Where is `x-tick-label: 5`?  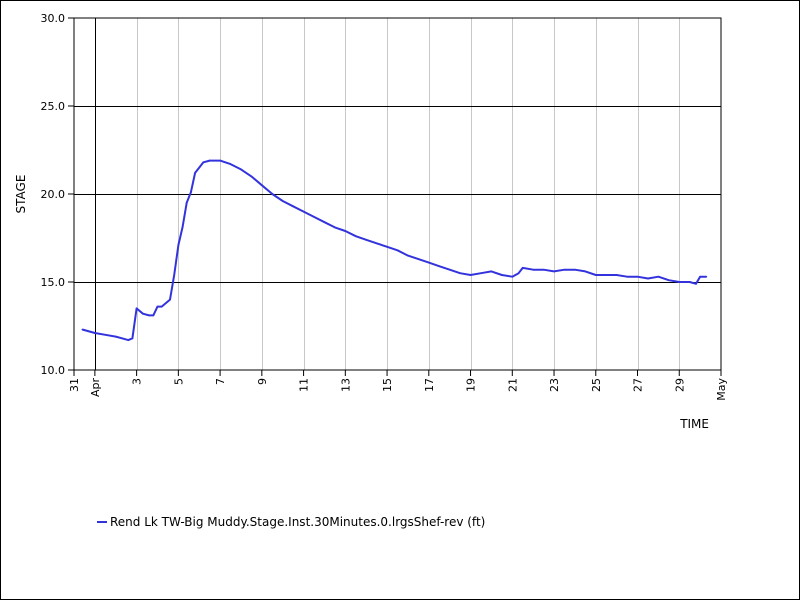 x-tick-label: 5 is located at coordinates (178, 381).